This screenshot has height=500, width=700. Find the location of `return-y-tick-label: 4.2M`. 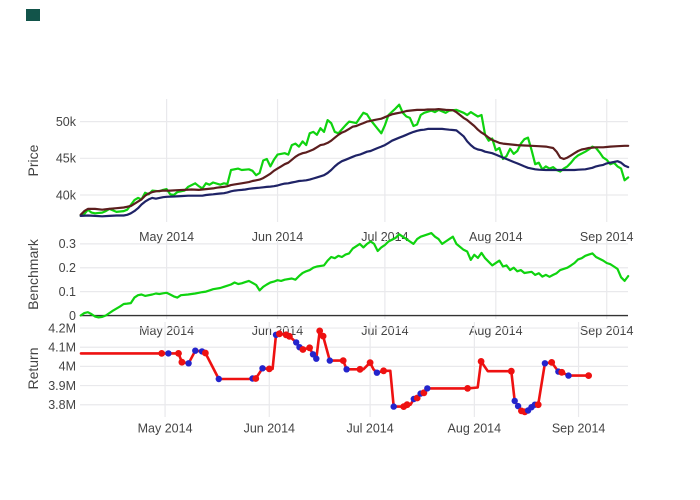

return-y-tick-label: 4.2M is located at coordinates (62, 328).